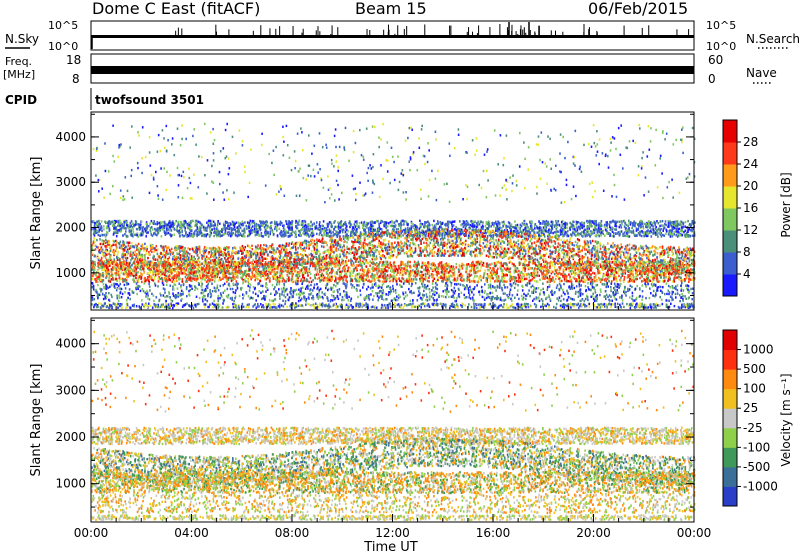 The image size is (800, 554). What do you see at coordinates (750, 230) in the screenshot?
I see `colorbar-tick-label: 12` at bounding box center [750, 230].